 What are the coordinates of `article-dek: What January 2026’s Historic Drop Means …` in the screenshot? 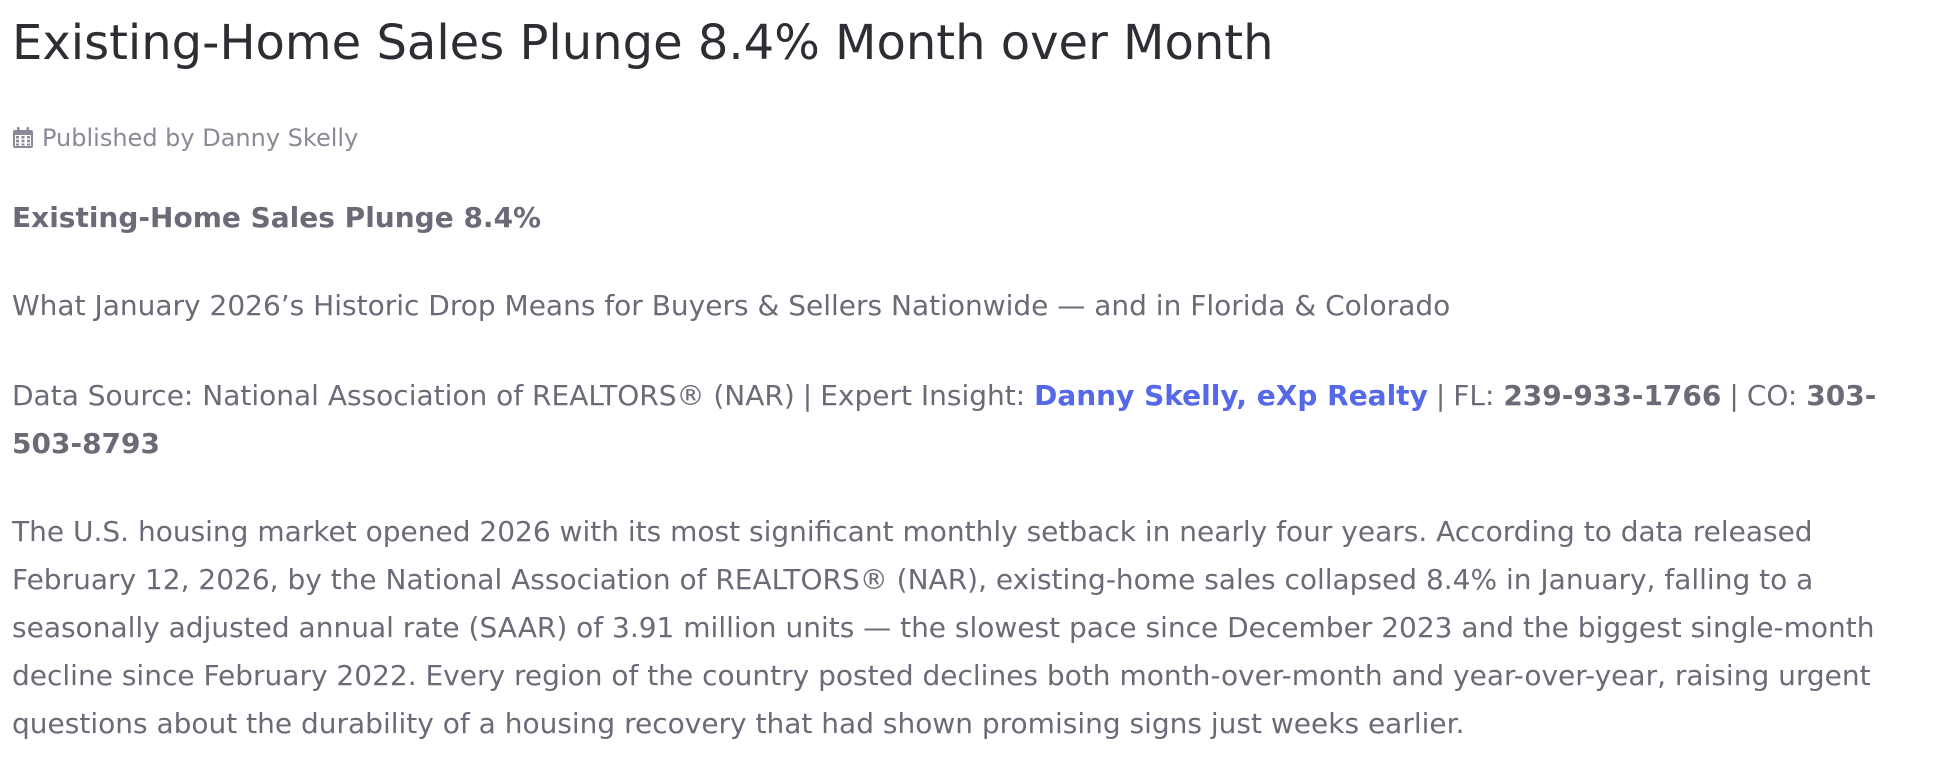 It's located at (731, 305).